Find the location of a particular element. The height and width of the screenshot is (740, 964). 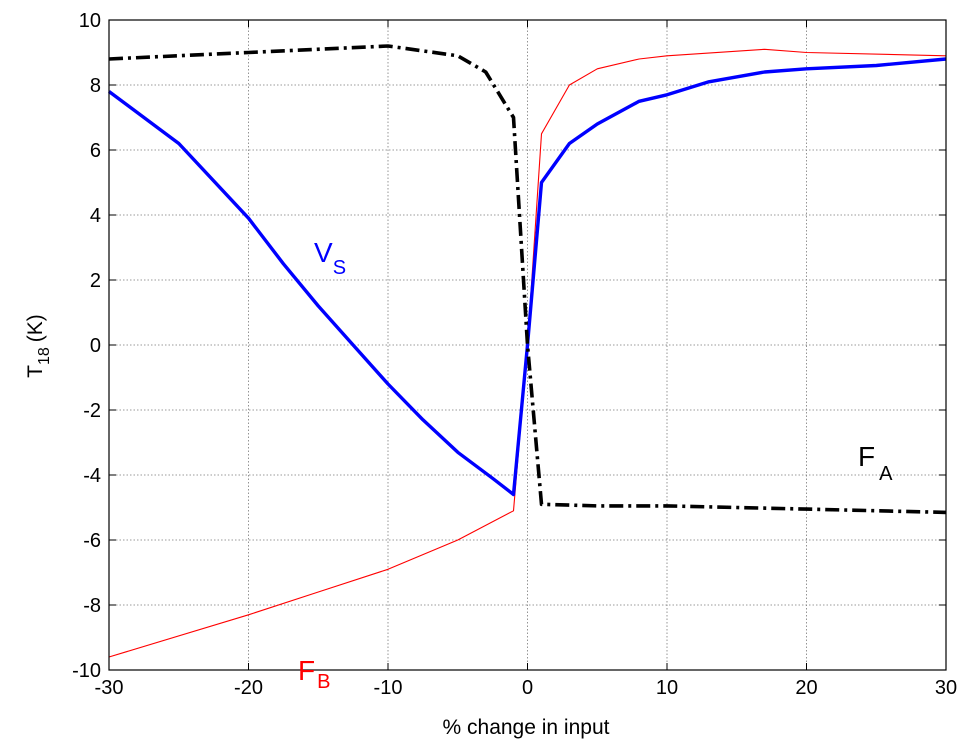

x-tick-label: -20 is located at coordinates (248, 688).